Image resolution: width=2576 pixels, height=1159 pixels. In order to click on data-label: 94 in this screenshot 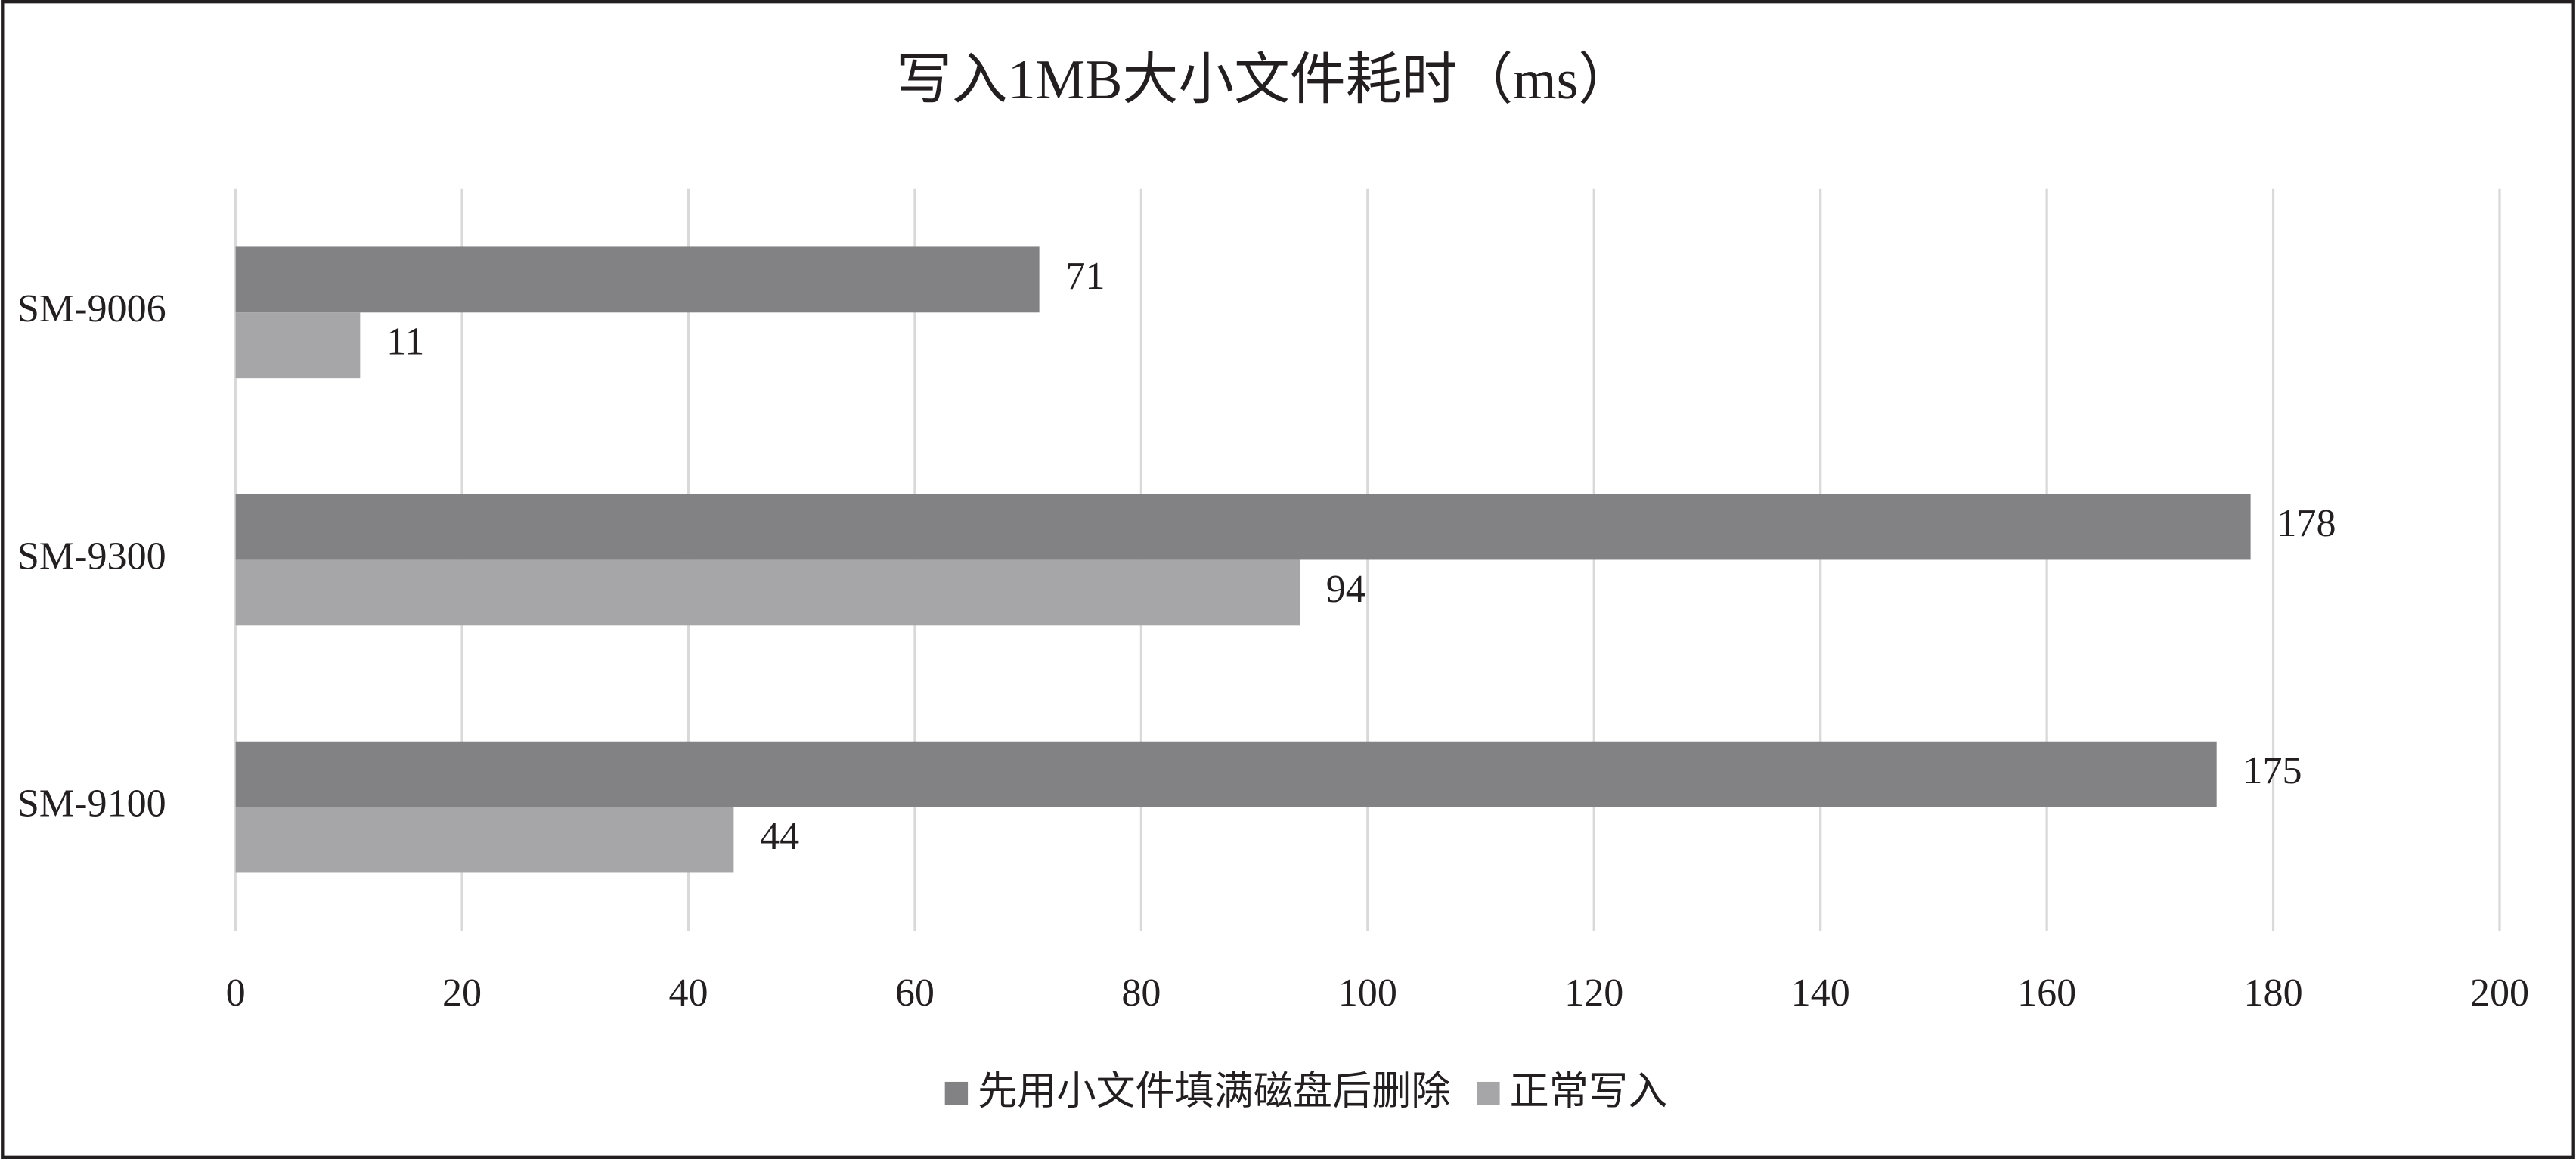, I will do `click(1346, 589)`.